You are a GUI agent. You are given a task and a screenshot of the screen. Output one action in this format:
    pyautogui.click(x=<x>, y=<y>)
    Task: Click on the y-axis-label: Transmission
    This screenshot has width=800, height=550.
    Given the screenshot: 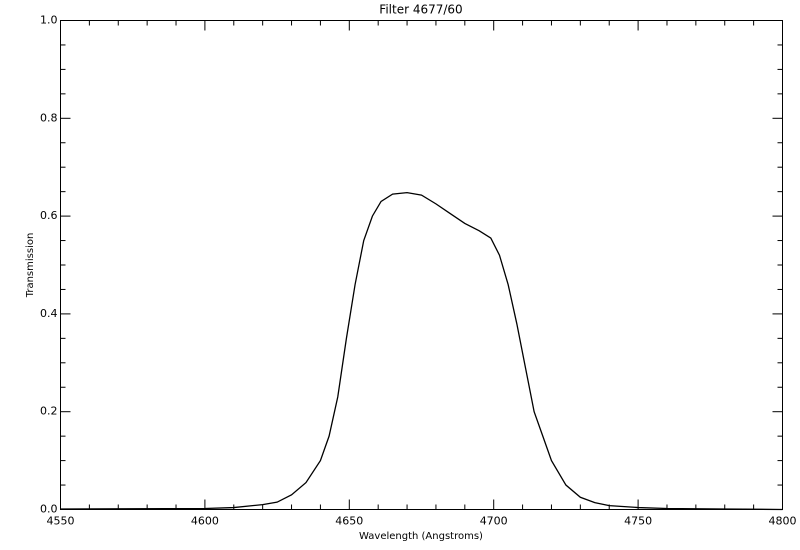 What is the action you would take?
    pyautogui.click(x=30, y=266)
    